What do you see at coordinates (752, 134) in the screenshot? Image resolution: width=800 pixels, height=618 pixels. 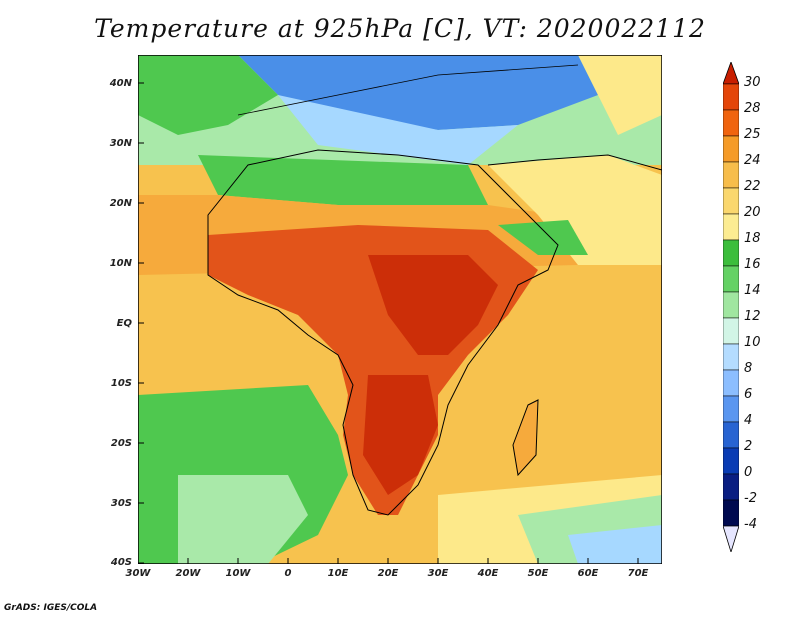 I see `colorbar-label: 25` at bounding box center [752, 134].